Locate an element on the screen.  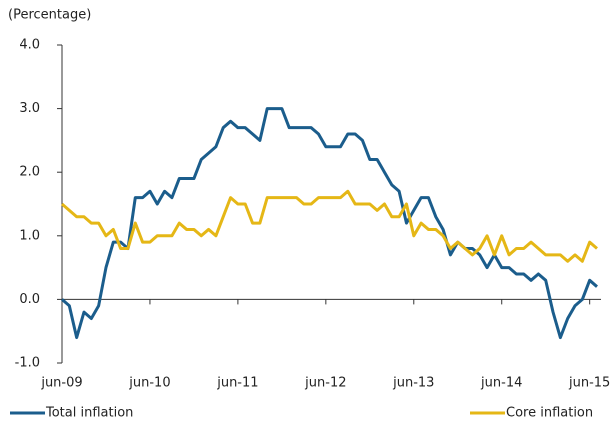
x-tick-label: jun-10 is located at coordinates (149, 383).